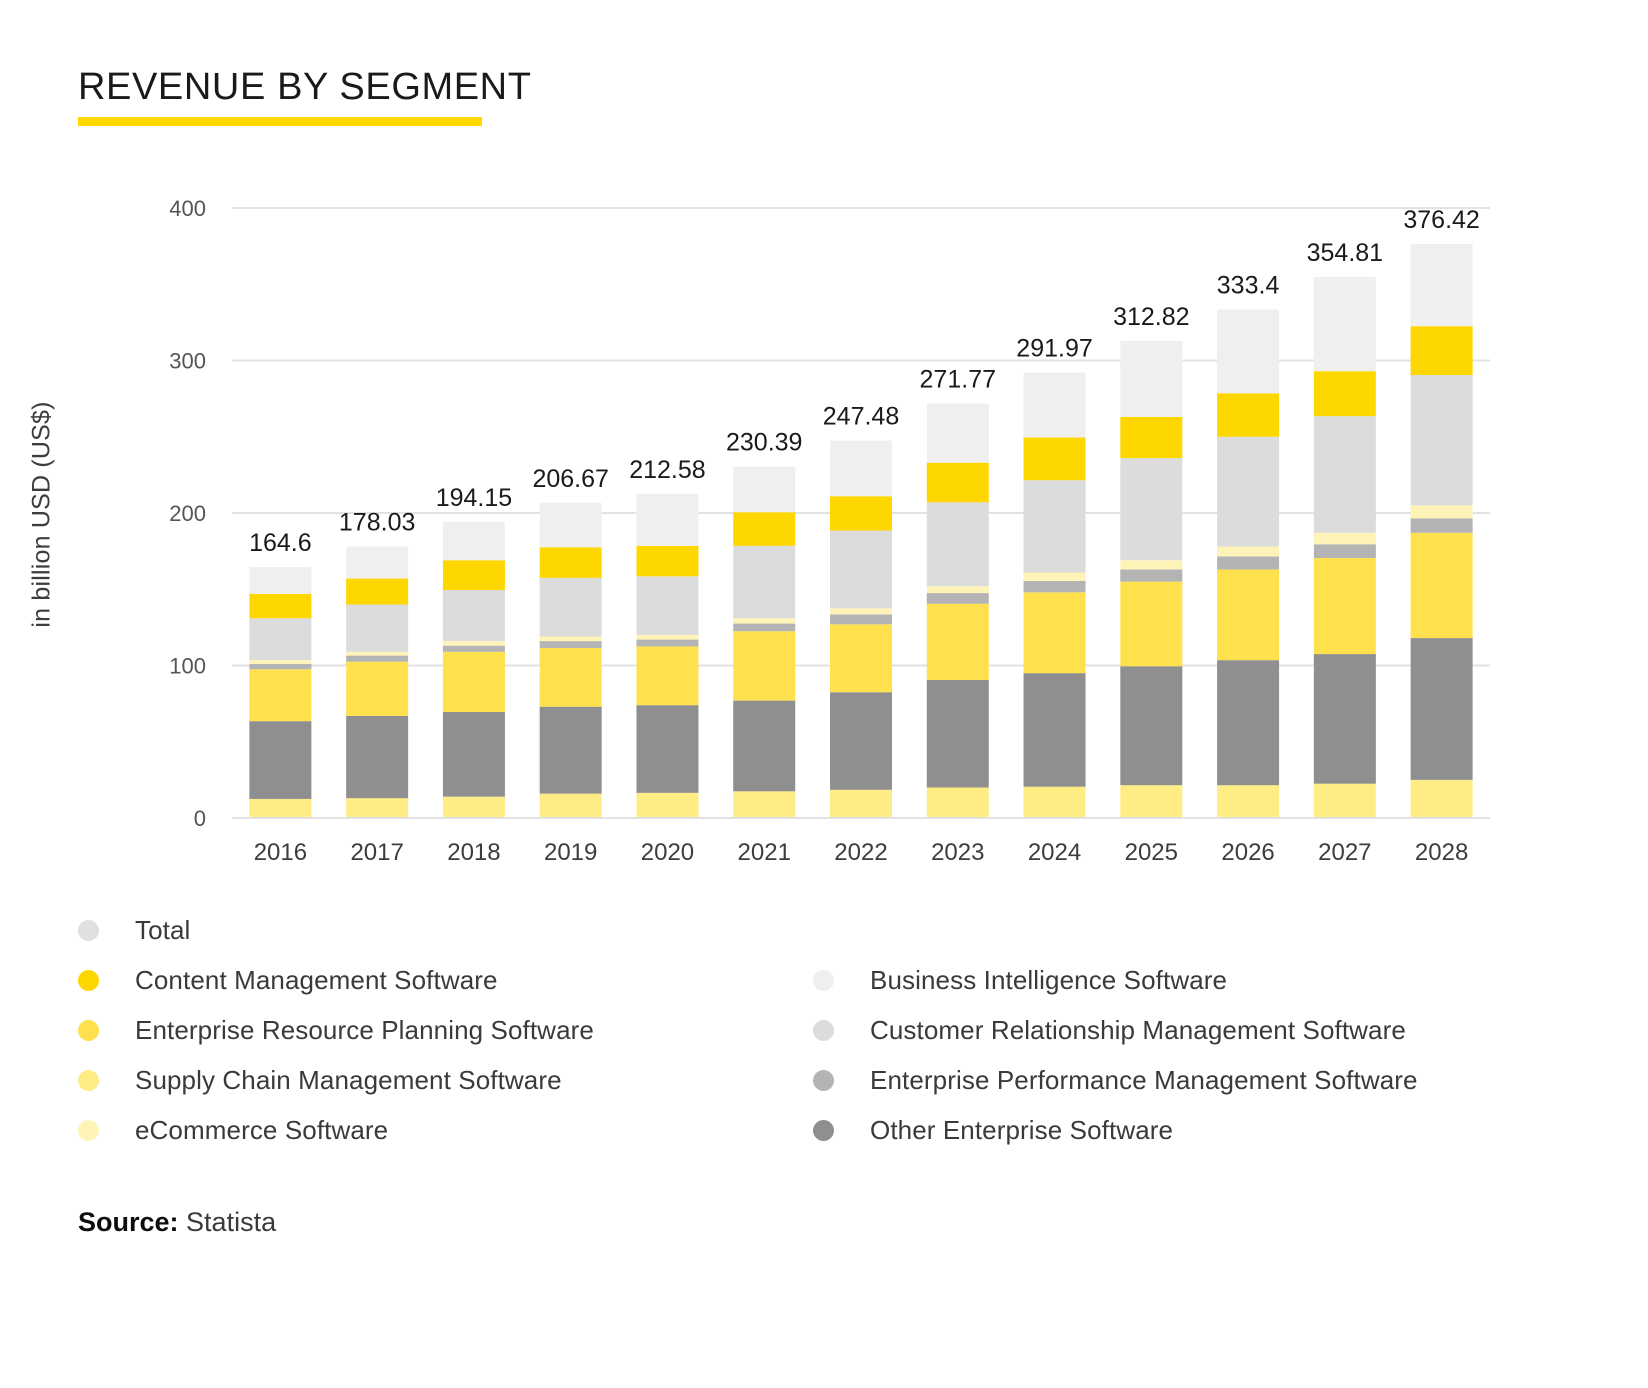 Image resolution: width=1648 pixels, height=1388 pixels. Describe the element at coordinates (1115, 1130) in the screenshot. I see `legend-item: Other Enterprise Software` at that location.